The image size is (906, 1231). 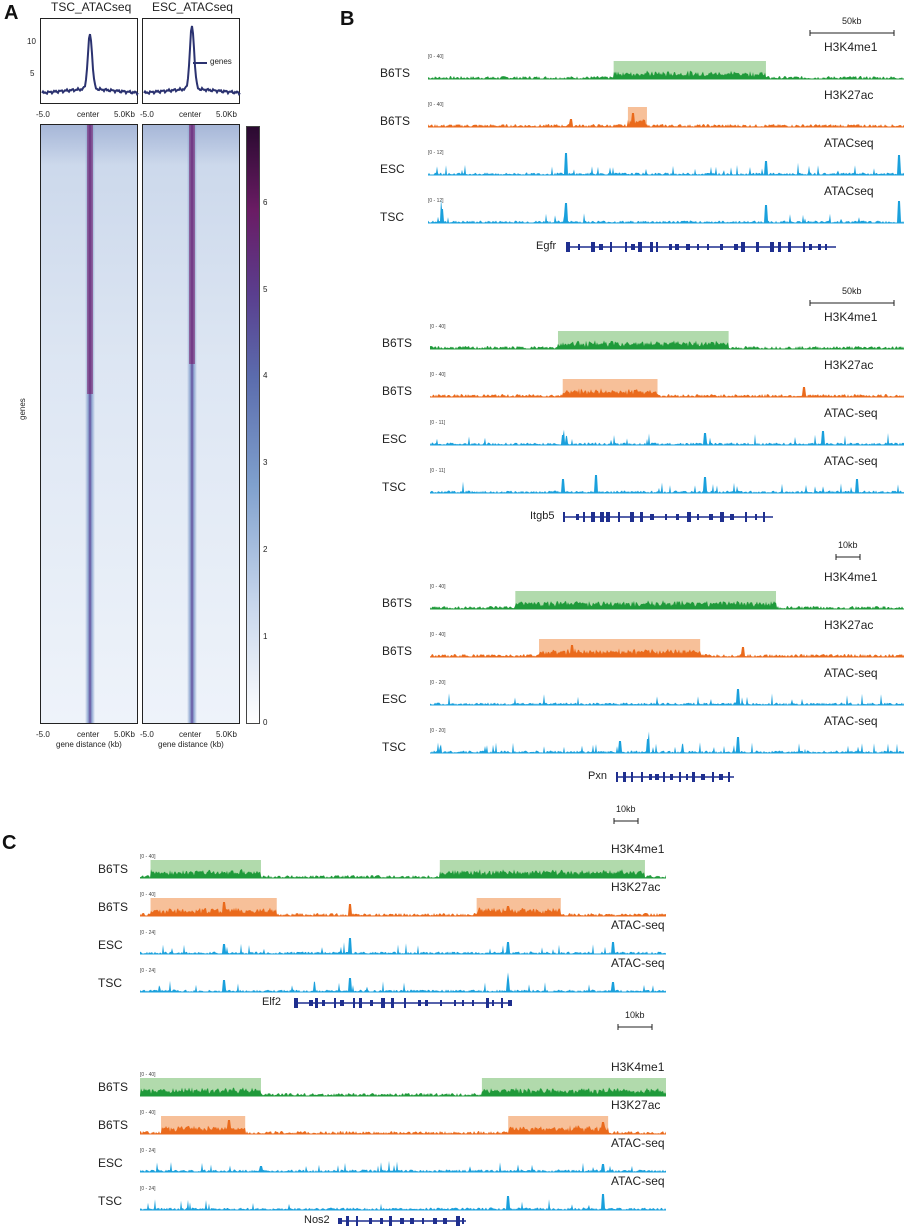 I want to click on scale-bar-itgb5-bar, so click(x=852, y=303).